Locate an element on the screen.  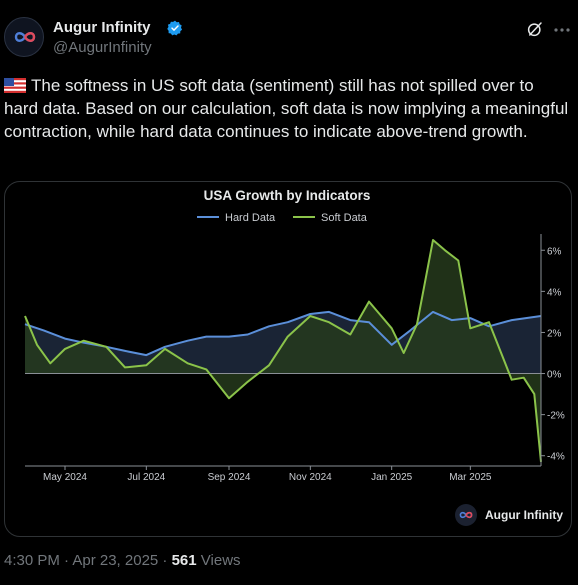
chart-y-axis: 6% 4% 2% 0% -2% -4% is located at coordinates (552, 350).